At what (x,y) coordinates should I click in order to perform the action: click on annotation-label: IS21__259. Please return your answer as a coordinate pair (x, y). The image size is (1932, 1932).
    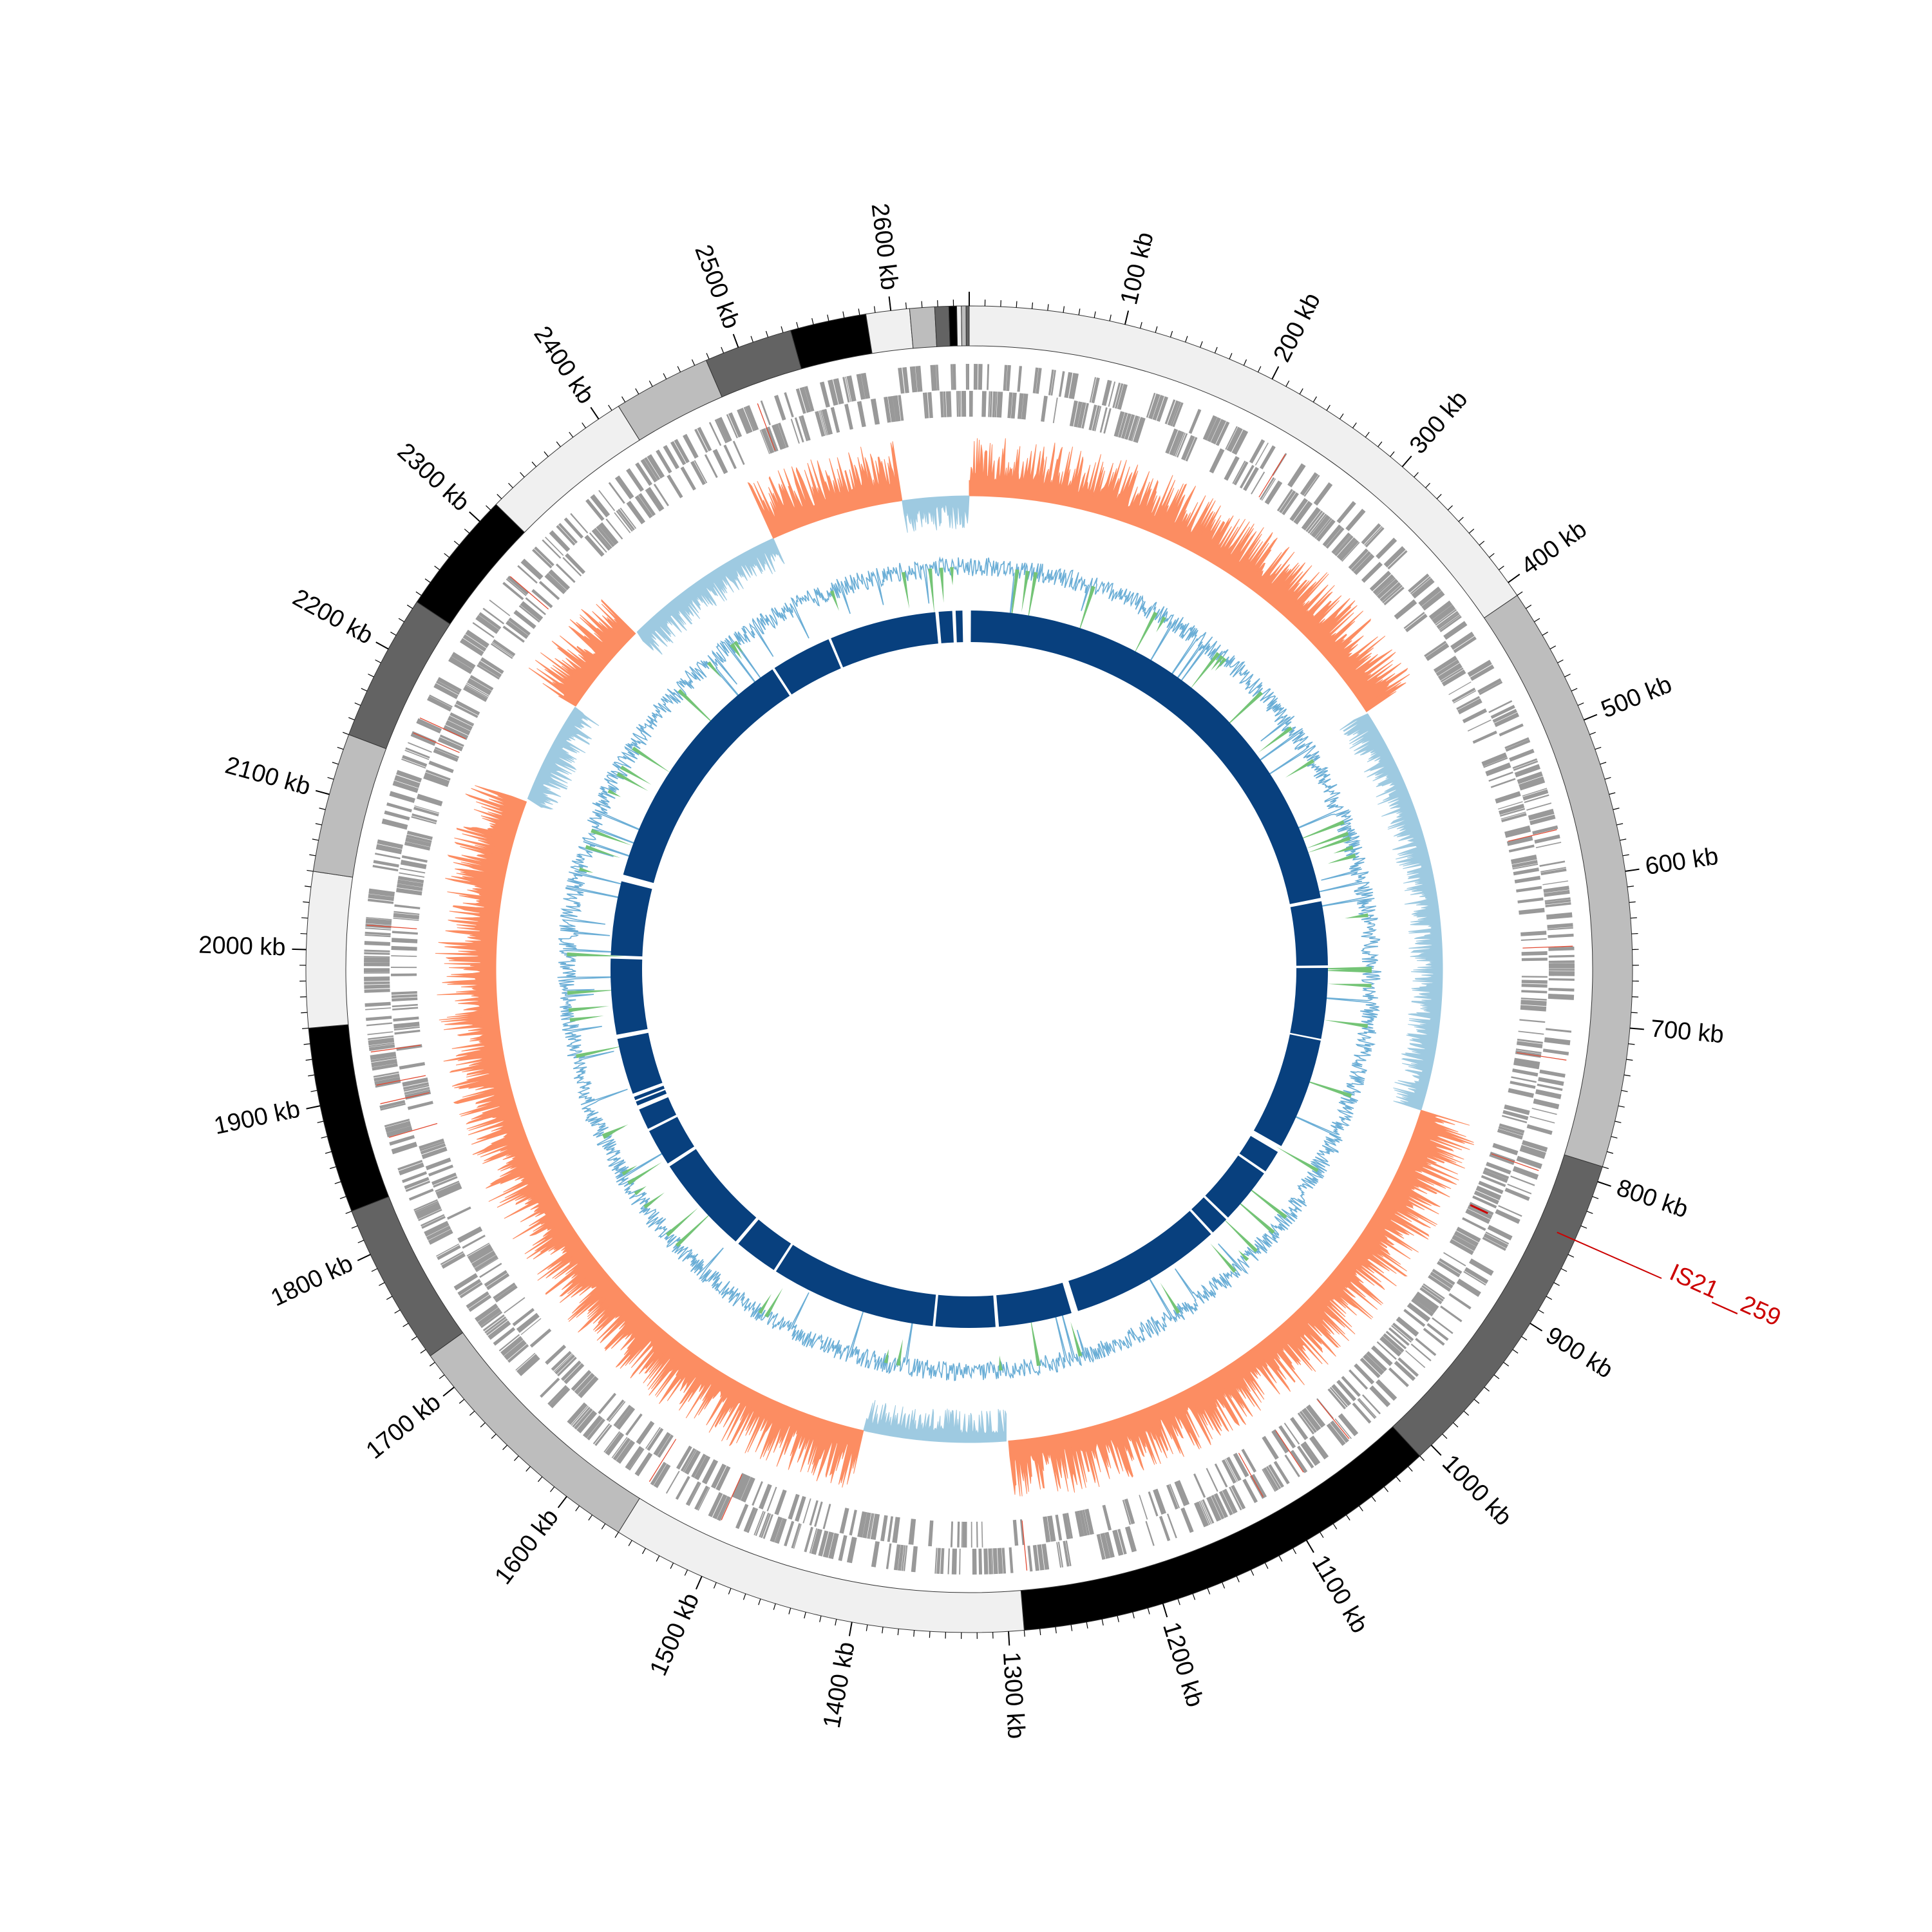
    Looking at the image, I should click on (1725, 1295).